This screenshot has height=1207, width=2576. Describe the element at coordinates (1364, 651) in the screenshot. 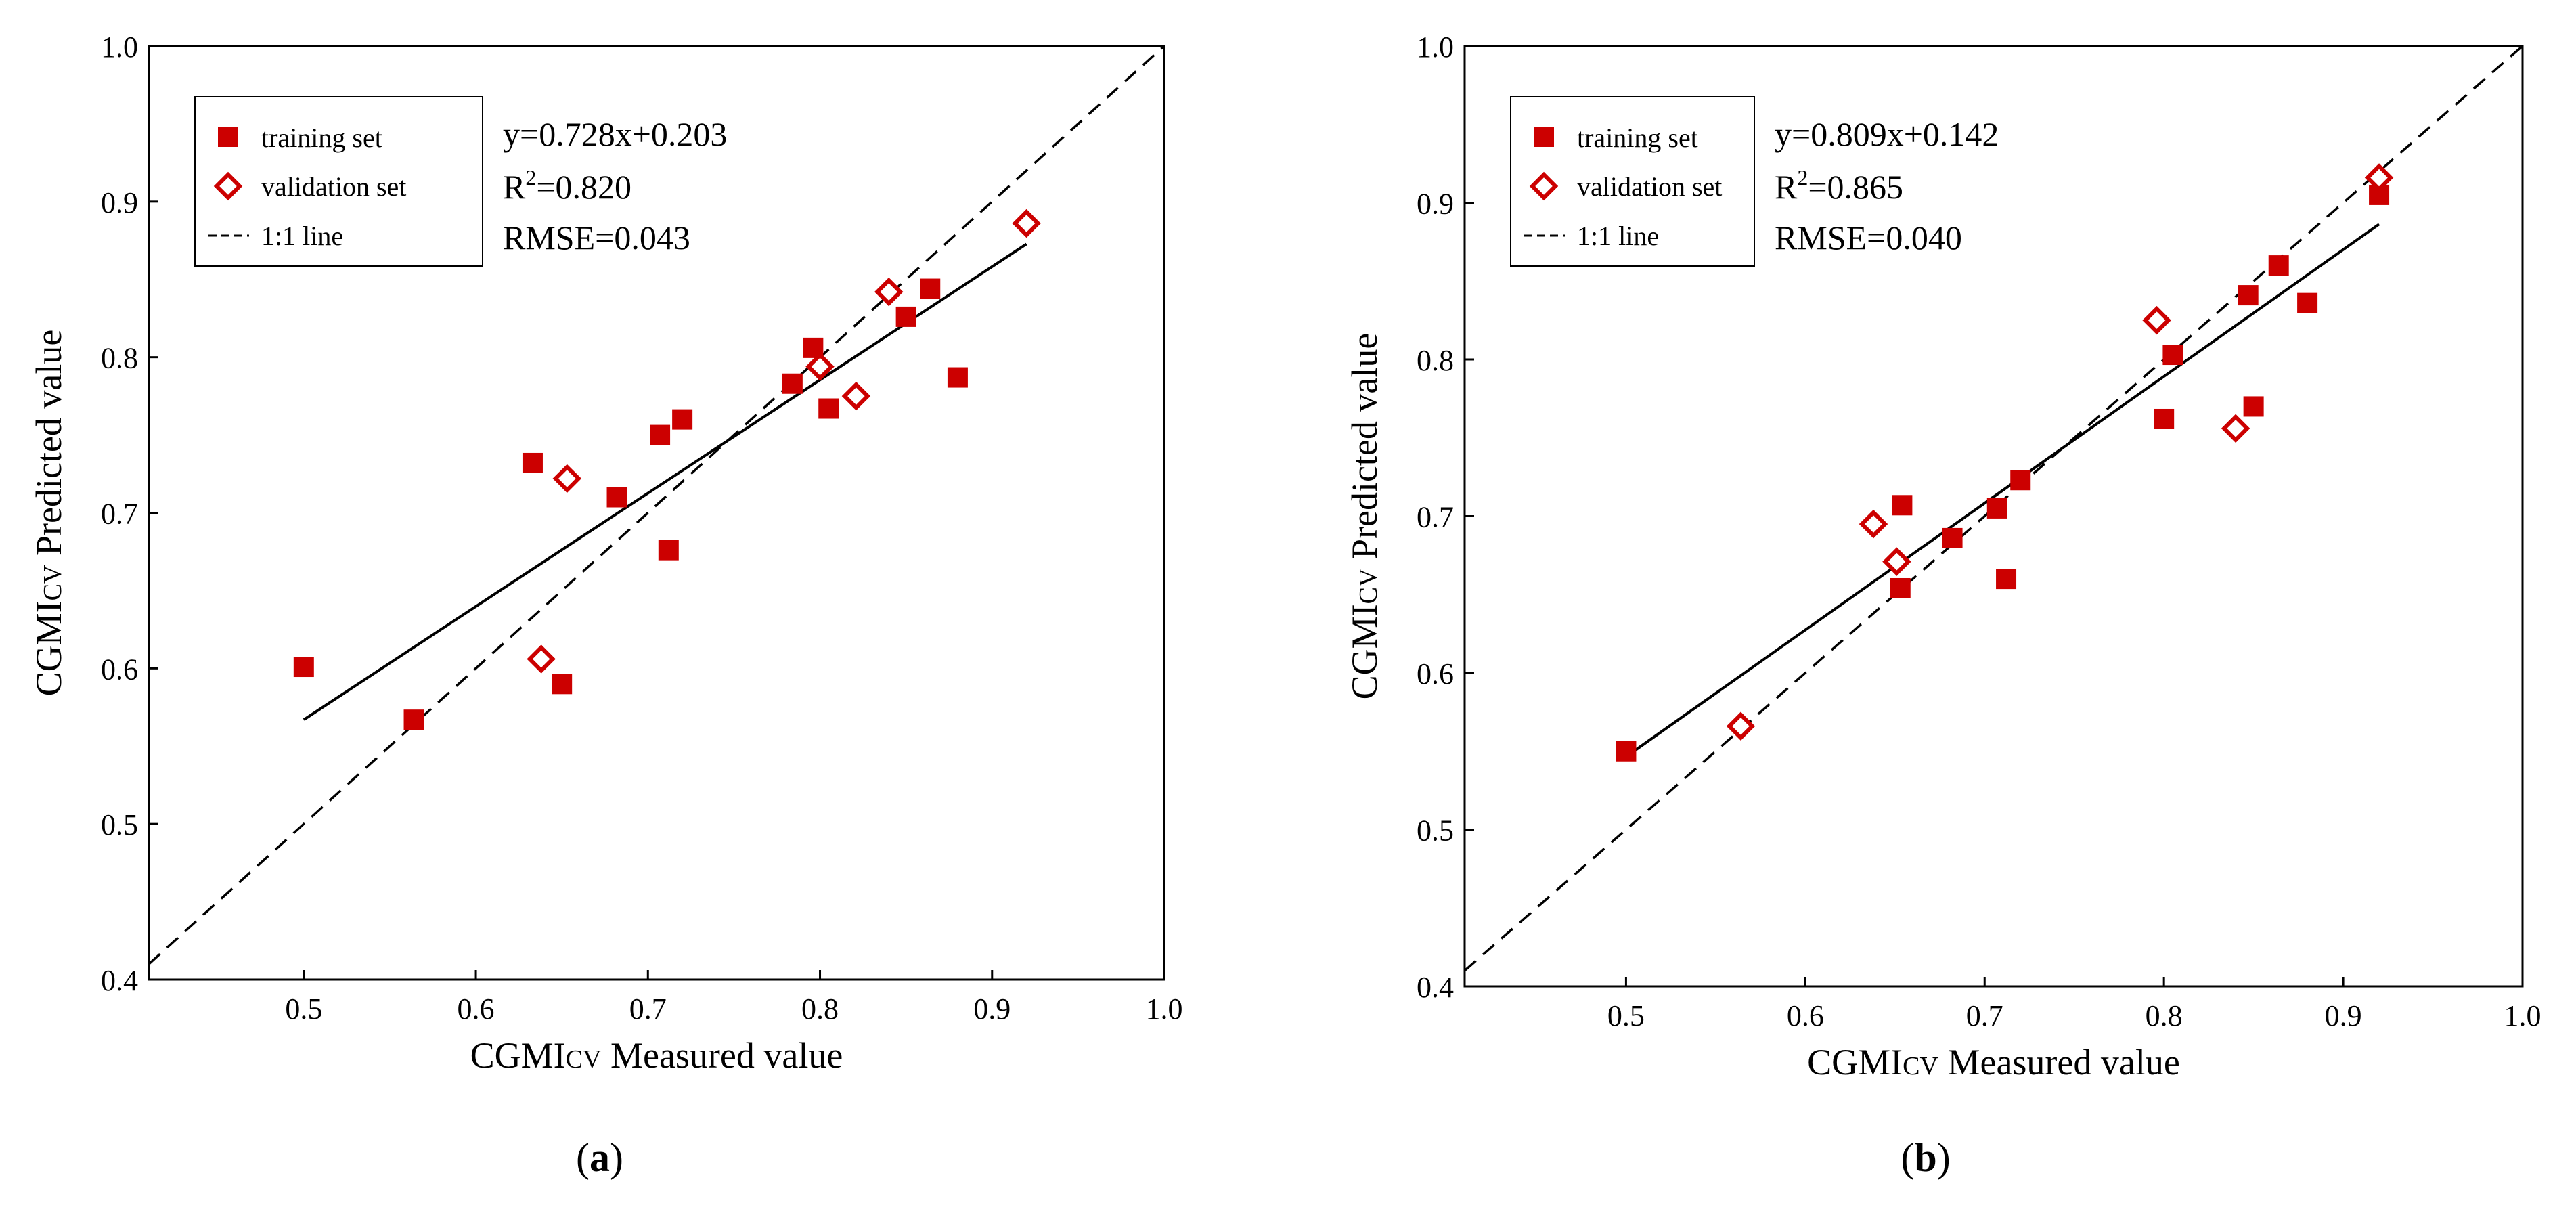

I see `y-axis-label-main: CGMI` at that location.